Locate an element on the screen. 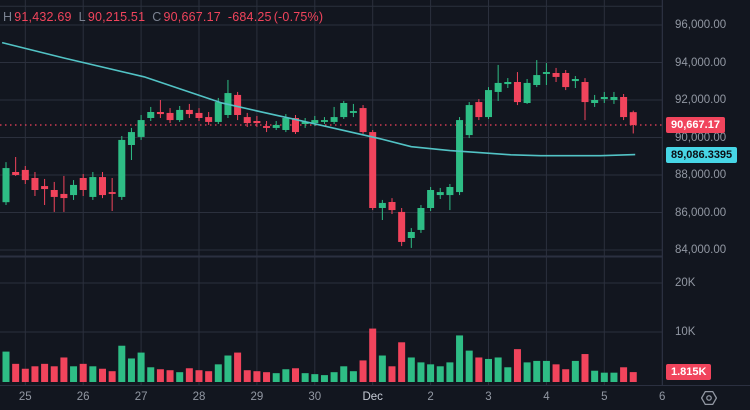 This screenshot has width=750, height=410. price-axis-label: 92,000.00 is located at coordinates (701, 100).